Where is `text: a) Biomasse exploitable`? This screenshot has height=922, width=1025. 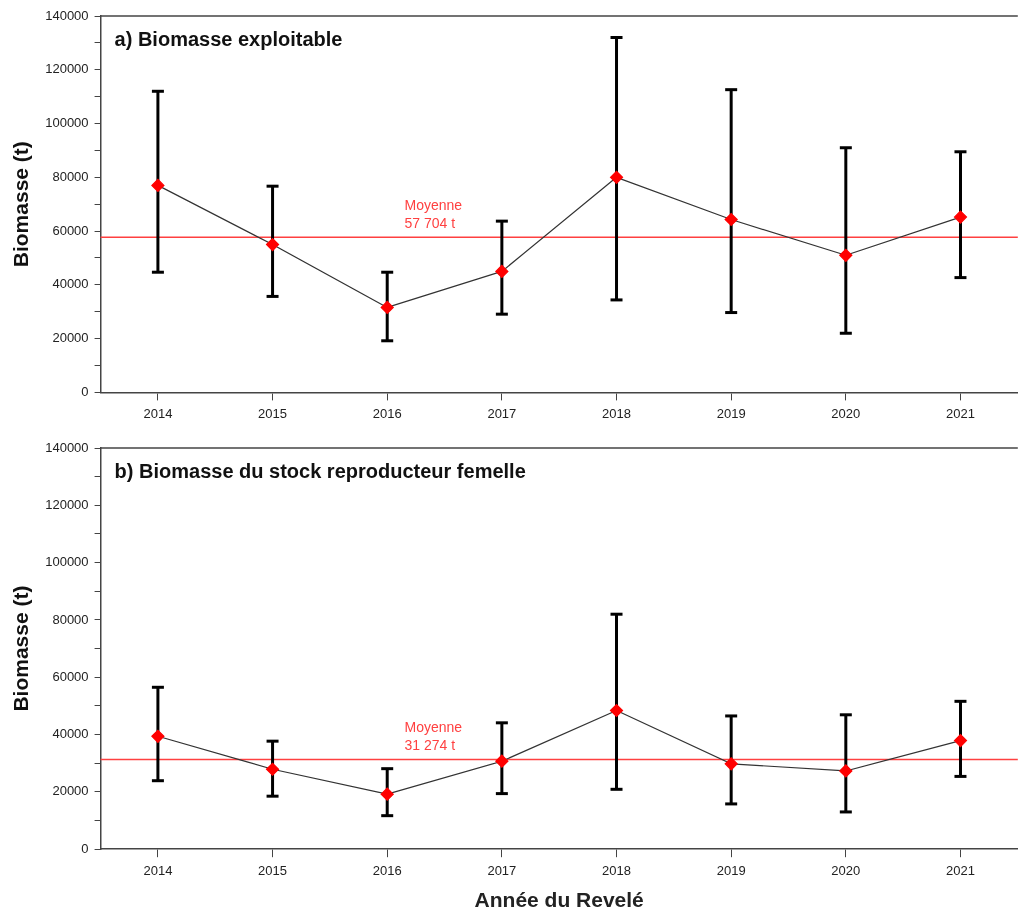 text: a) Biomasse exploitable is located at coordinates (228, 38).